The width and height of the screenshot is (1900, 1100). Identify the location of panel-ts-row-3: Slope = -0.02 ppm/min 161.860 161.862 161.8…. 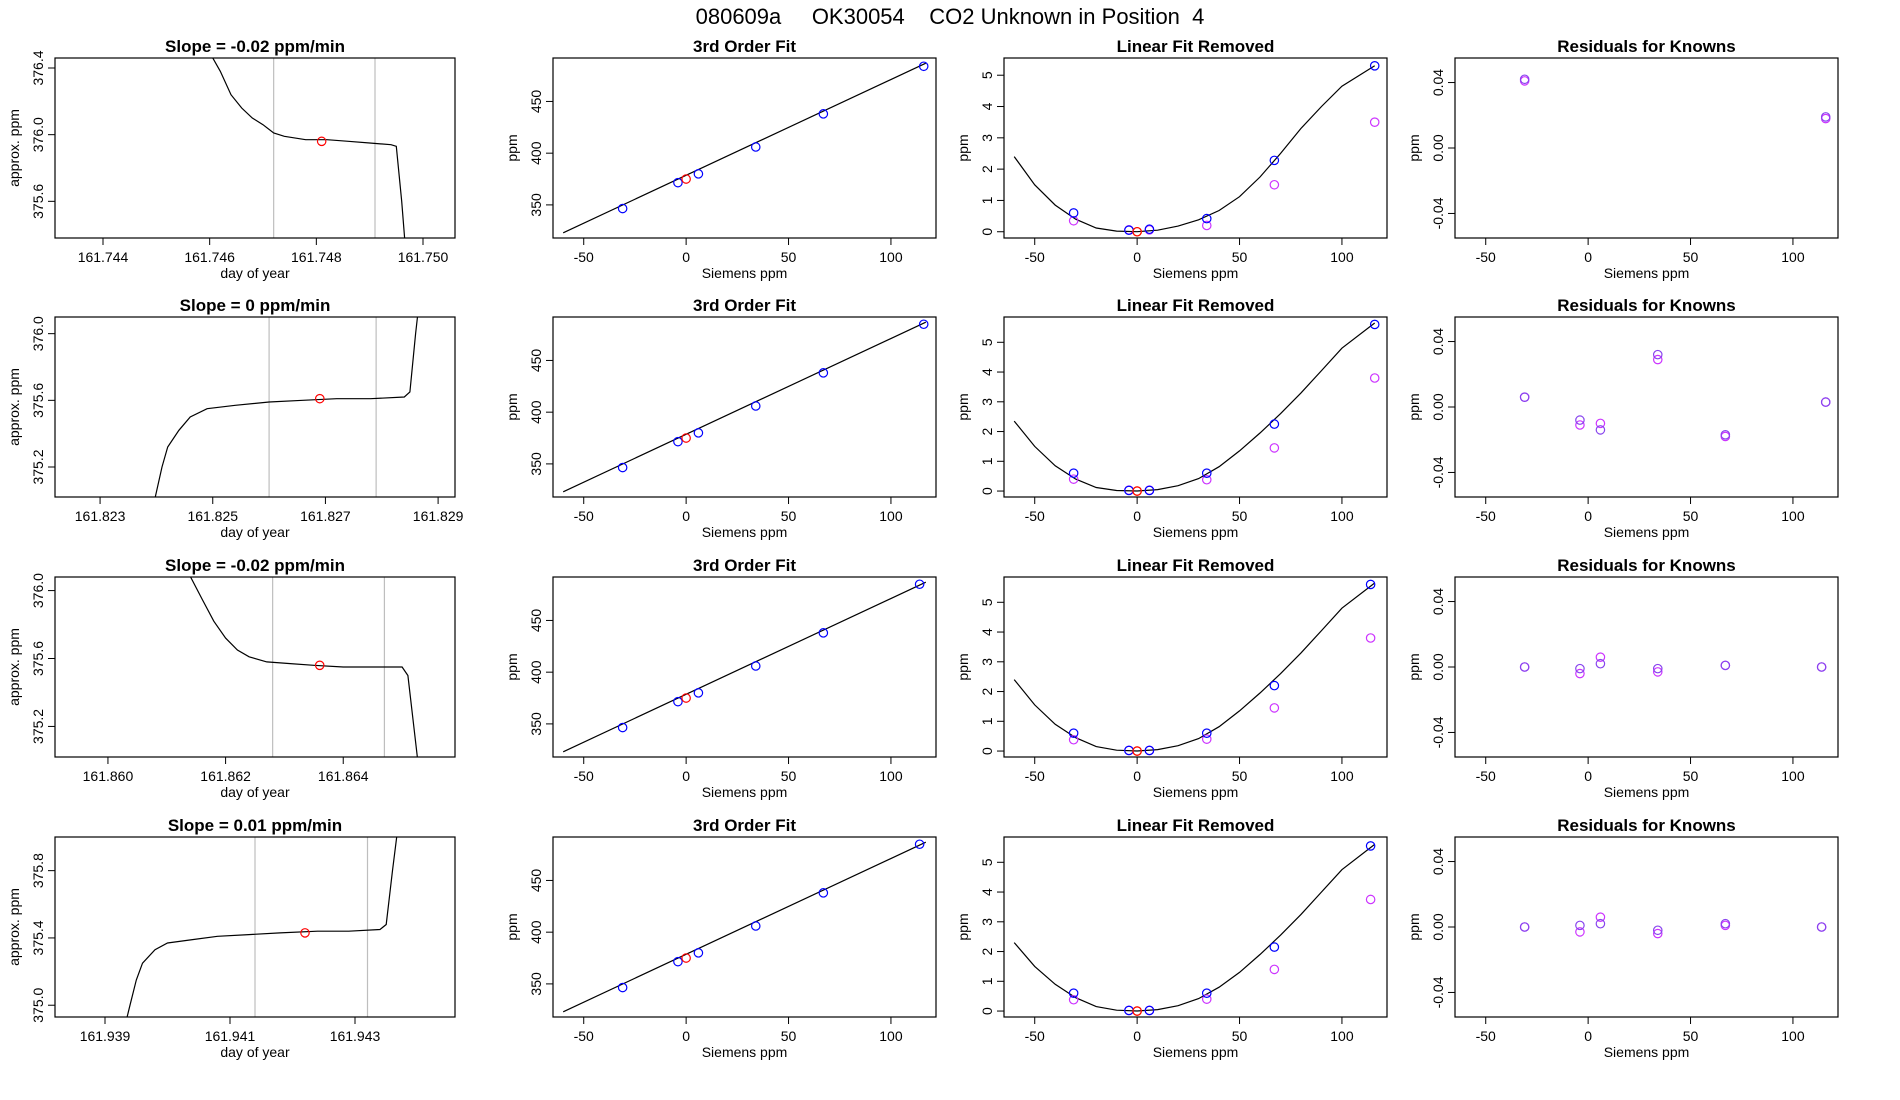
(231, 678).